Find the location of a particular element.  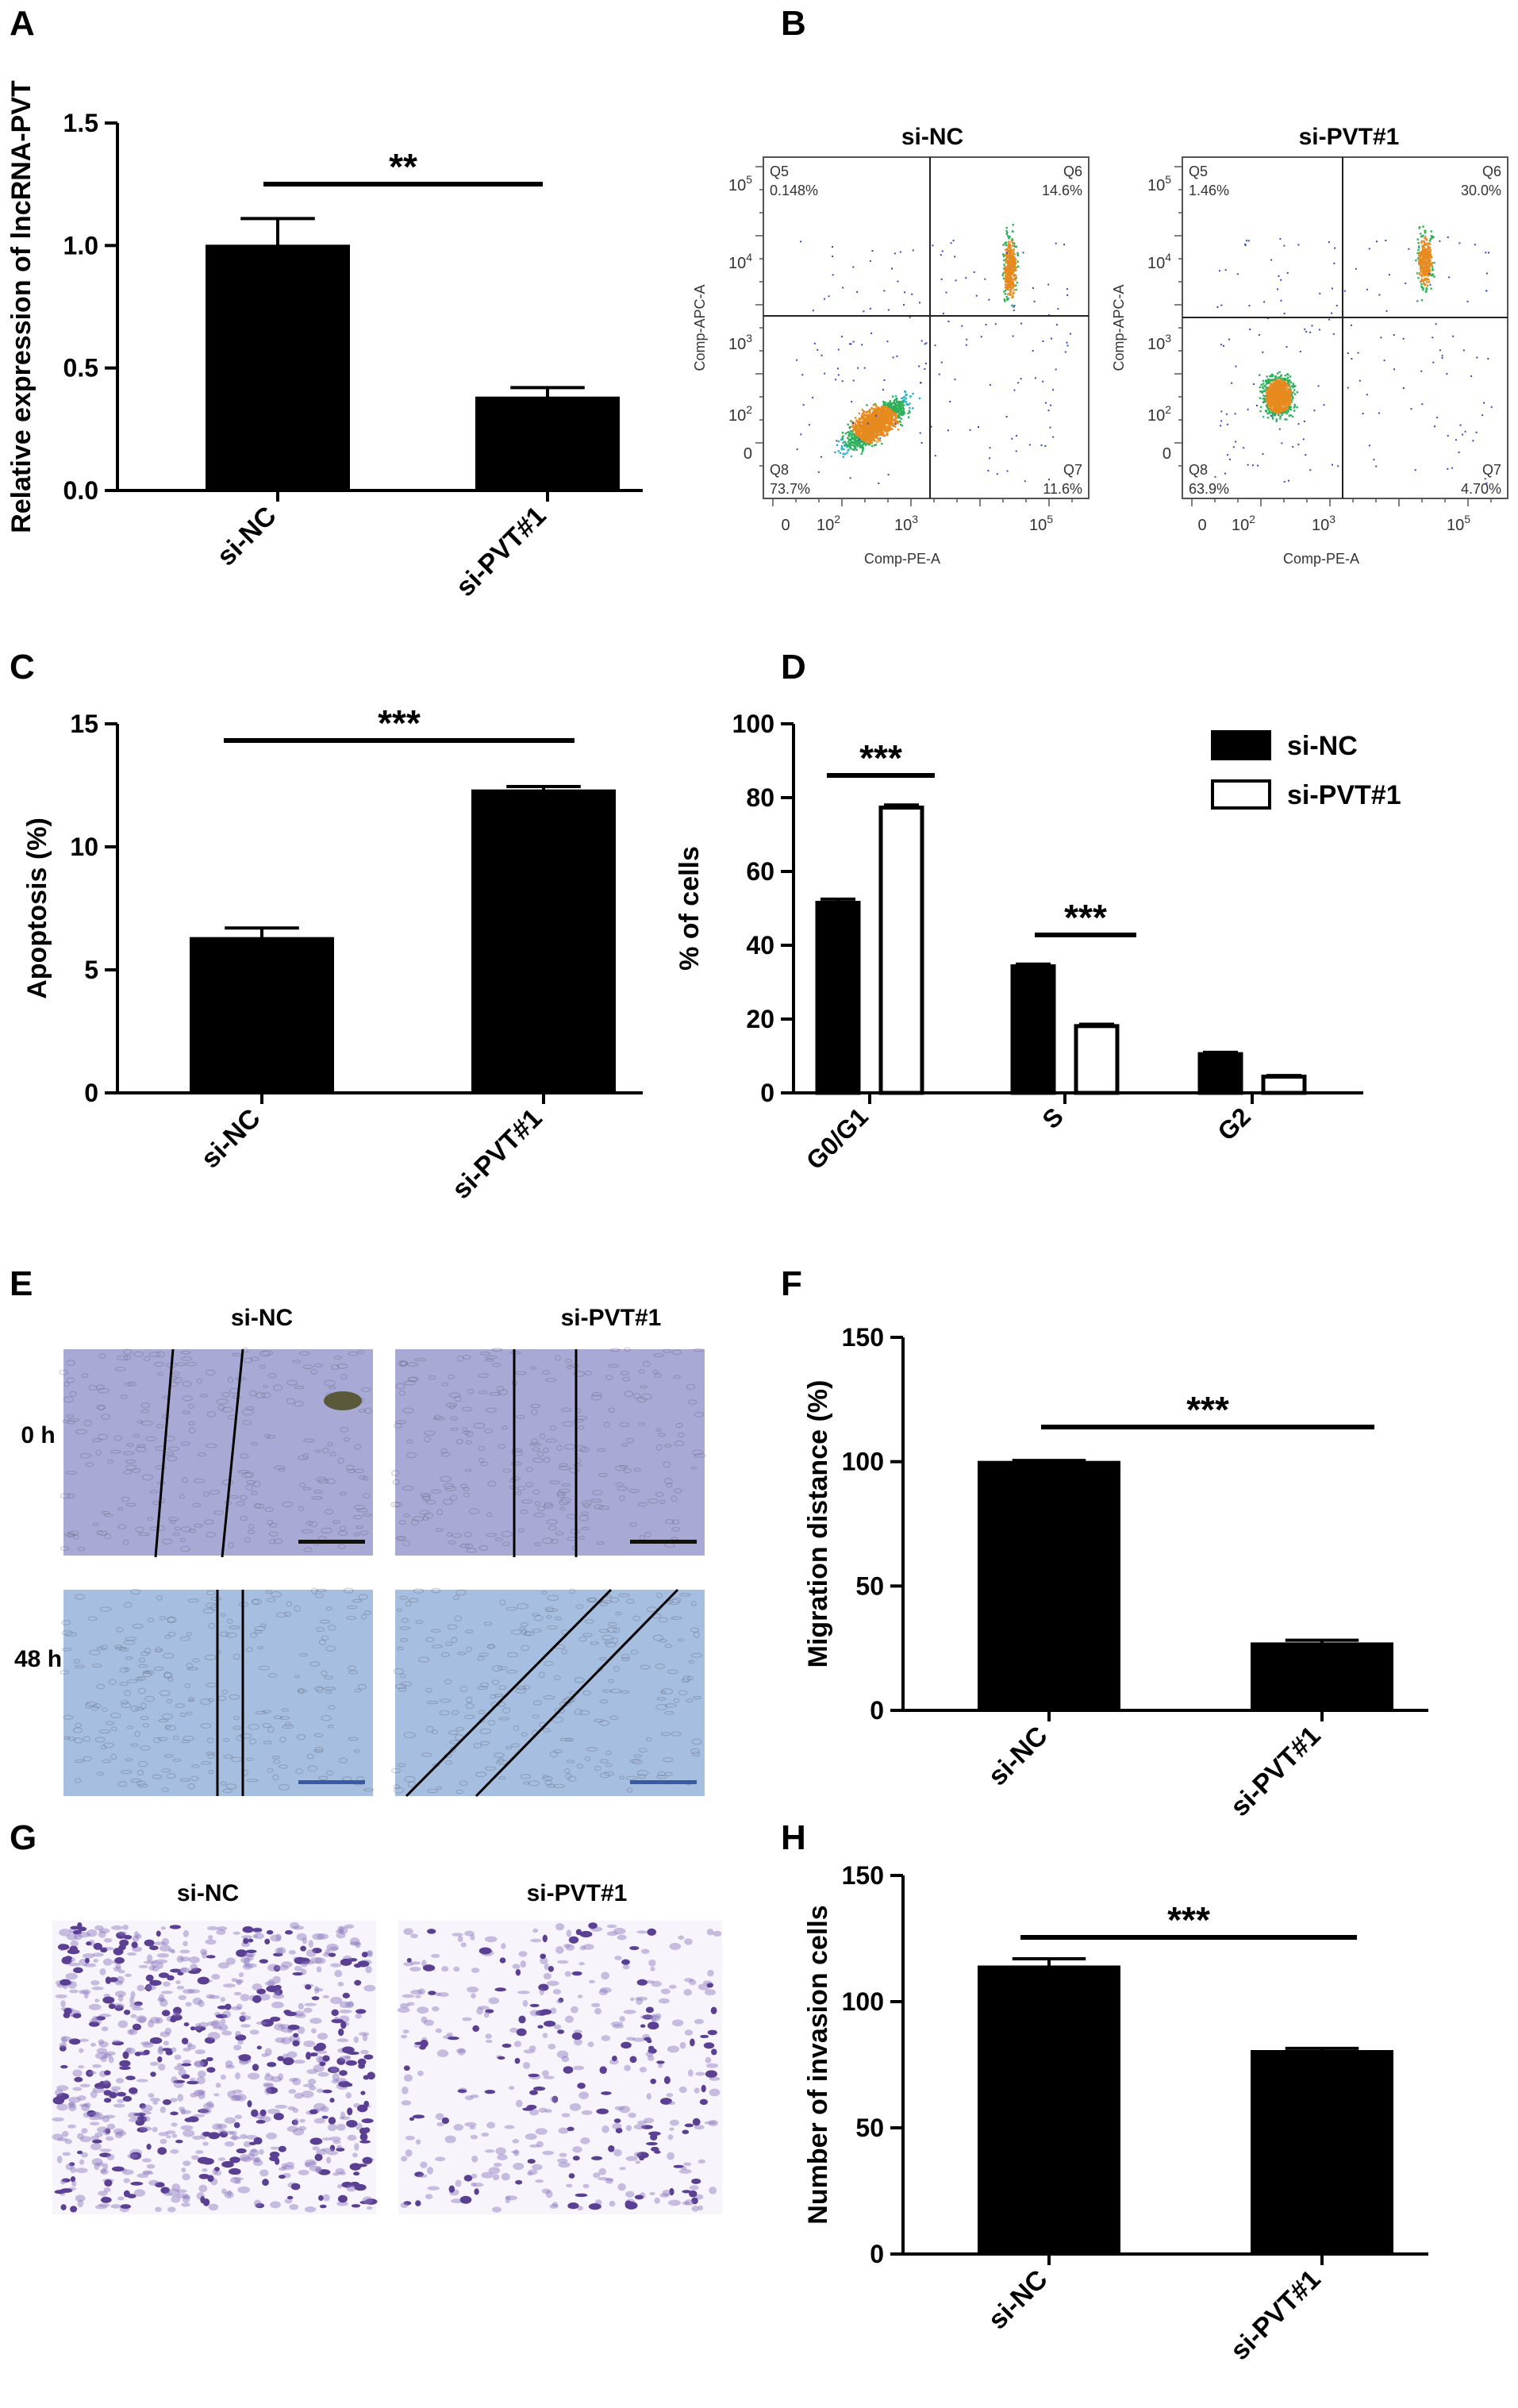

legend-swatch is located at coordinates (1241, 745).